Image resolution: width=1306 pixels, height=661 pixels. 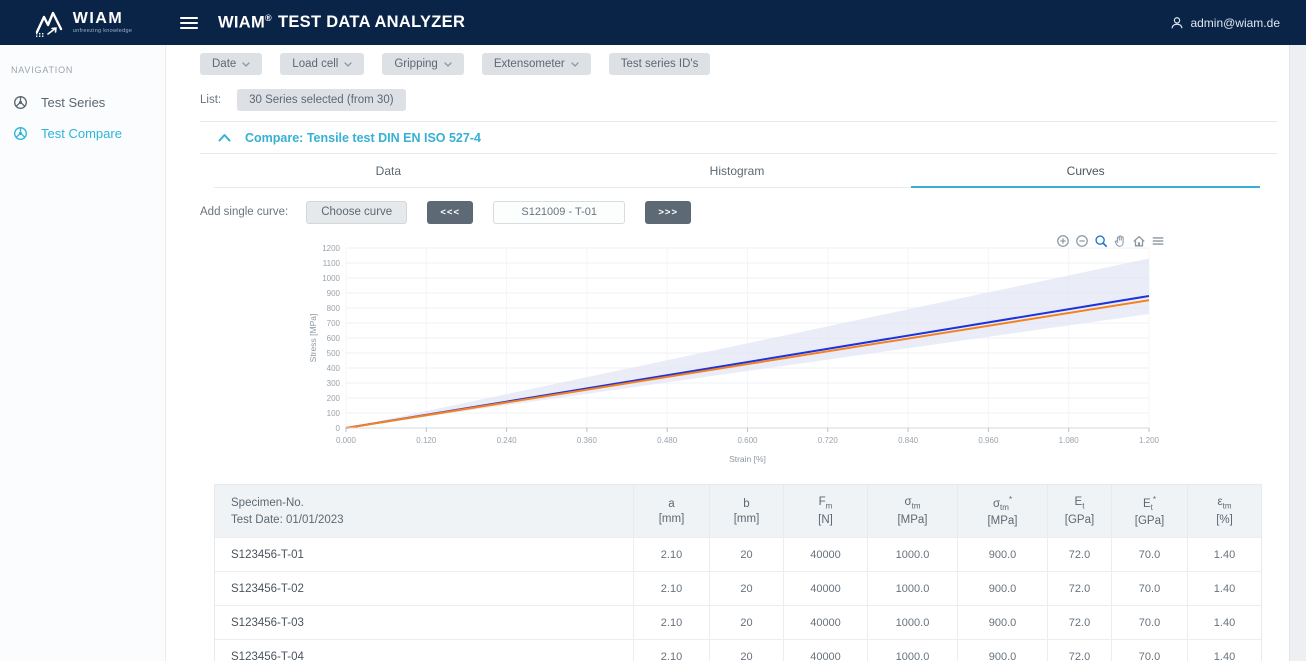 What do you see at coordinates (1002, 511) in the screenshot?
I see `column-header-σtm-star: σtm* [MPa]` at bounding box center [1002, 511].